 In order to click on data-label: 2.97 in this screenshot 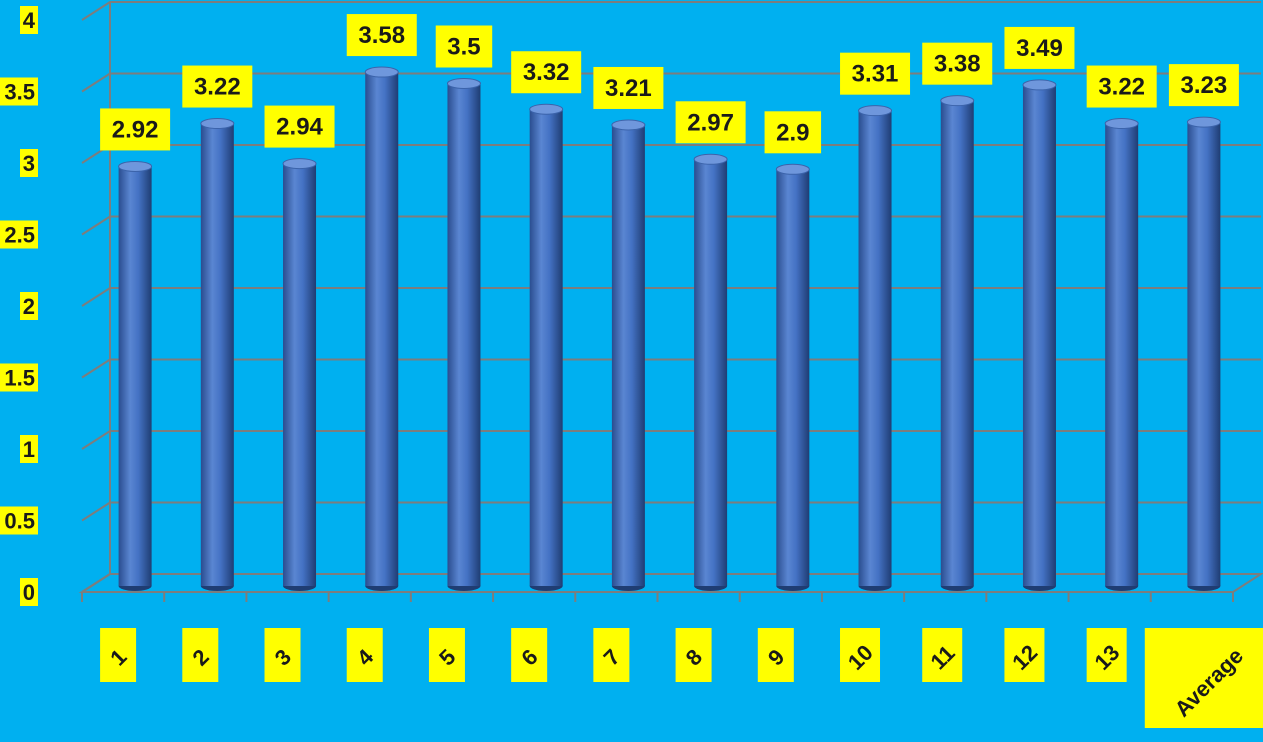, I will do `click(710, 122)`.